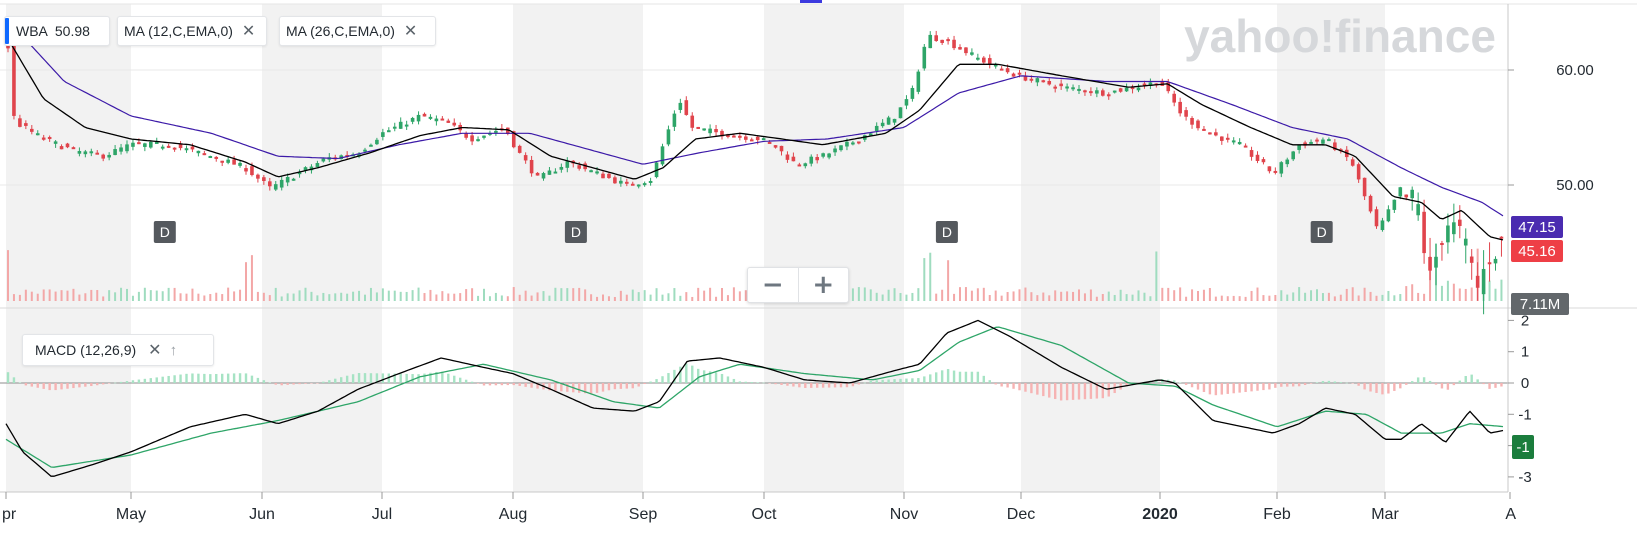 Image resolution: width=1637 pixels, height=552 pixels. Describe the element at coordinates (262, 514) in the screenshot. I see `x-tick-label: Jun` at that location.